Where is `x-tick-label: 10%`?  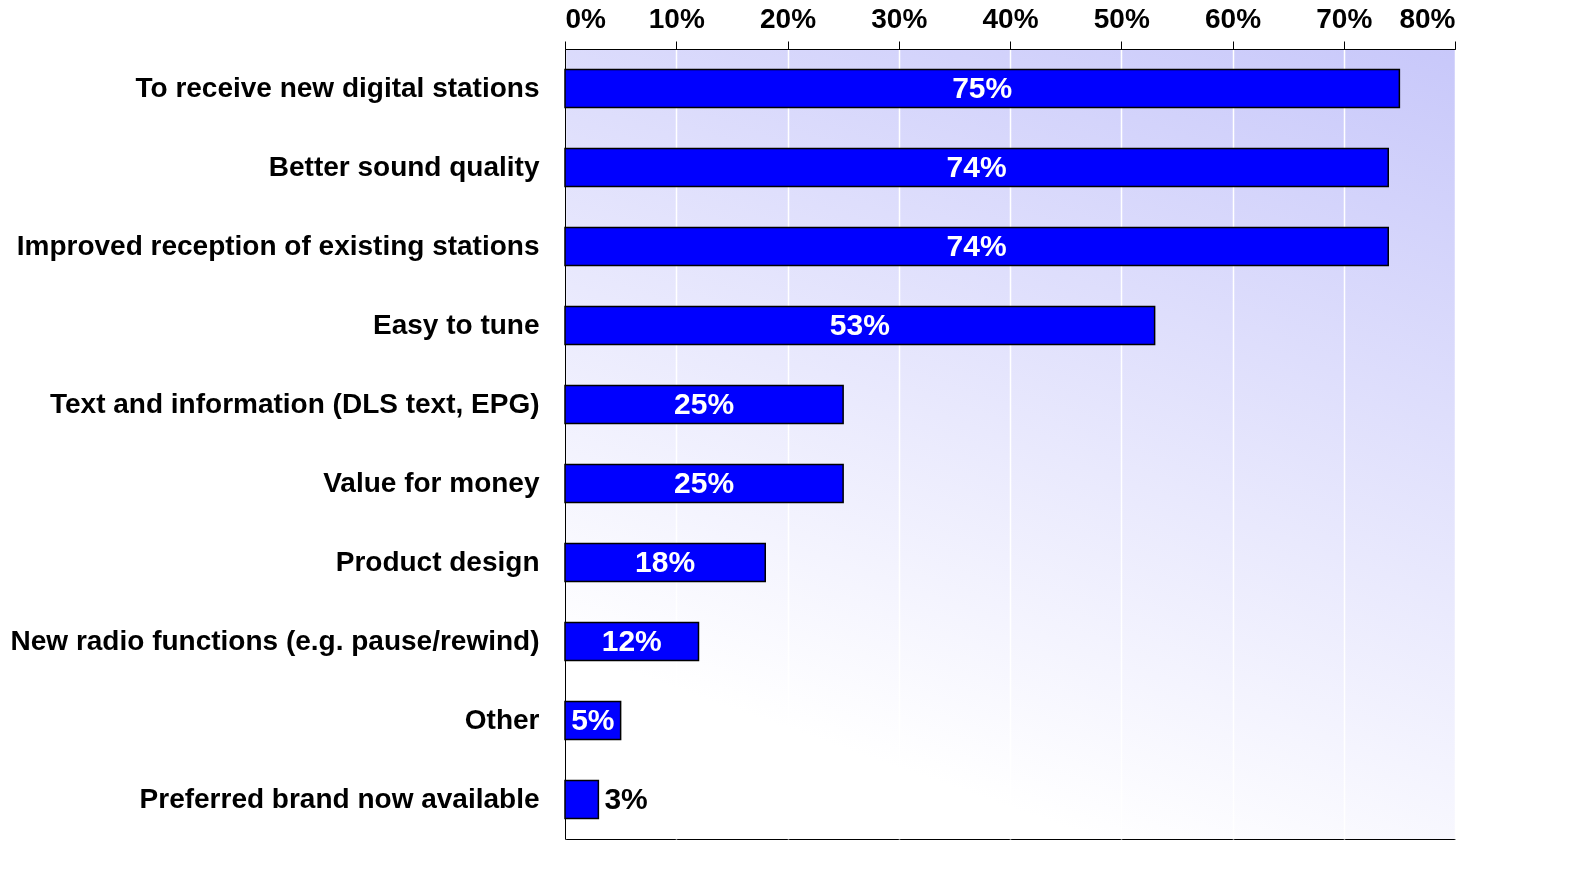
x-tick-label: 10% is located at coordinates (676, 18).